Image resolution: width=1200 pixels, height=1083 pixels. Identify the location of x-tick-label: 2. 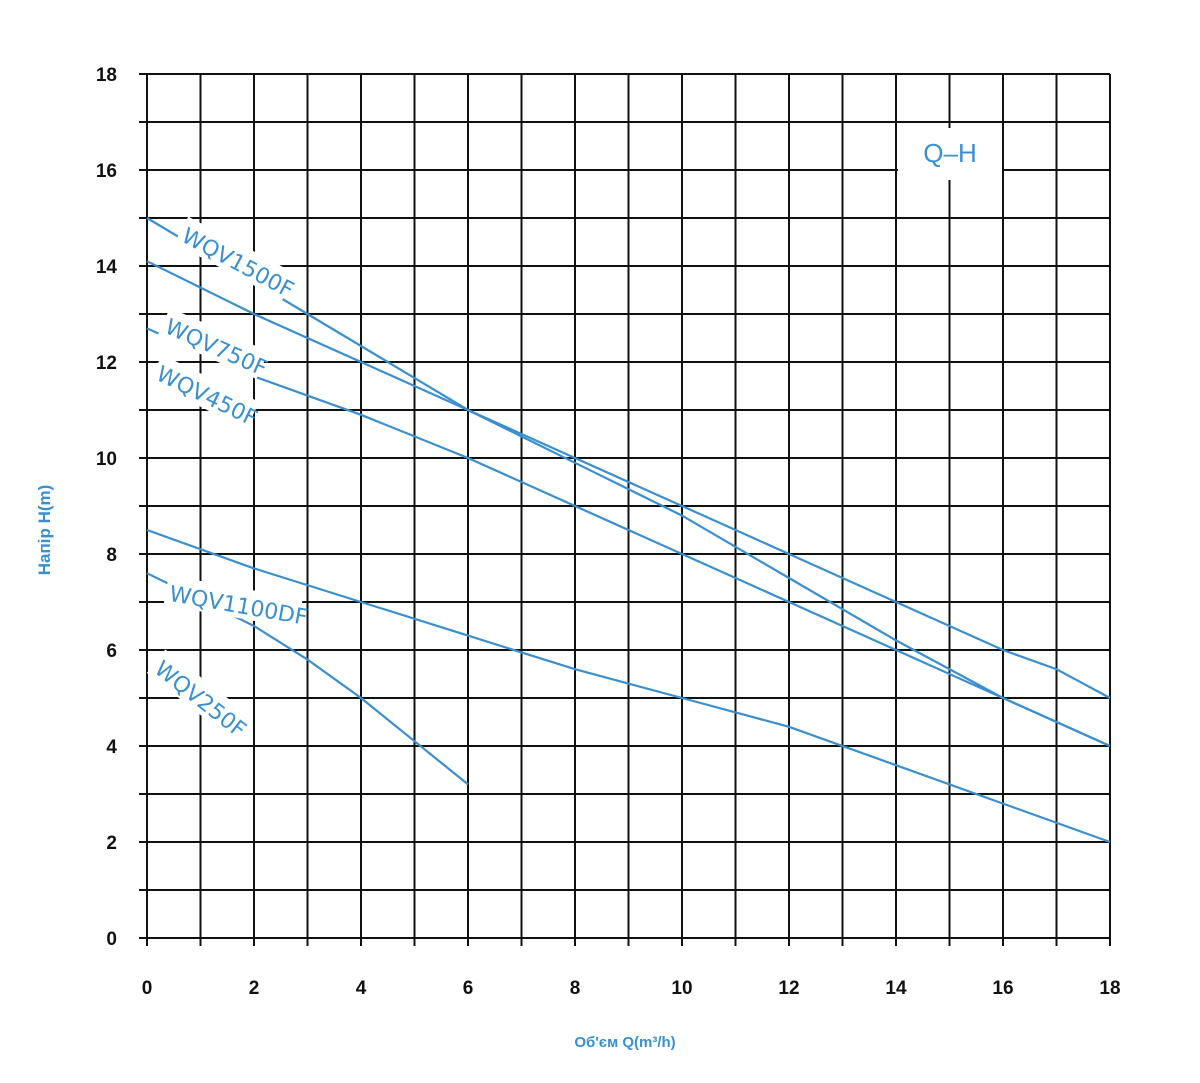
(254, 988).